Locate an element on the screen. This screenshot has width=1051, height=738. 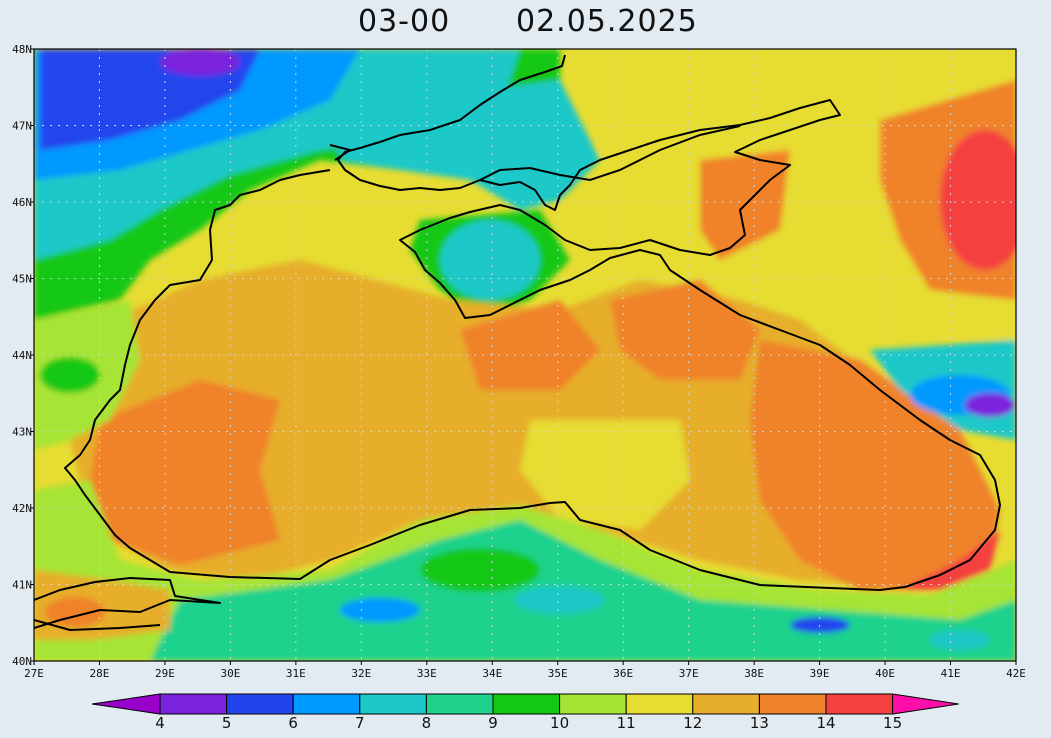
lat-tick-label: 44N is located at coordinates (22, 355).